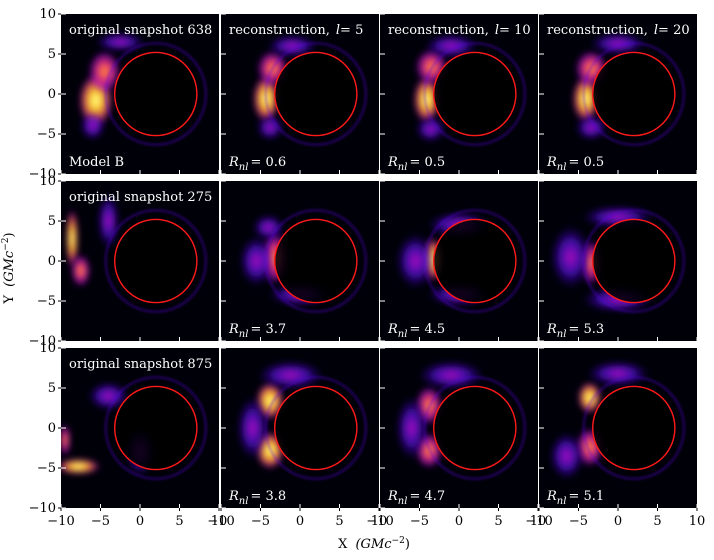  I want to click on panel-r3-c2: Rnl = 3.8, so click(300, 428).